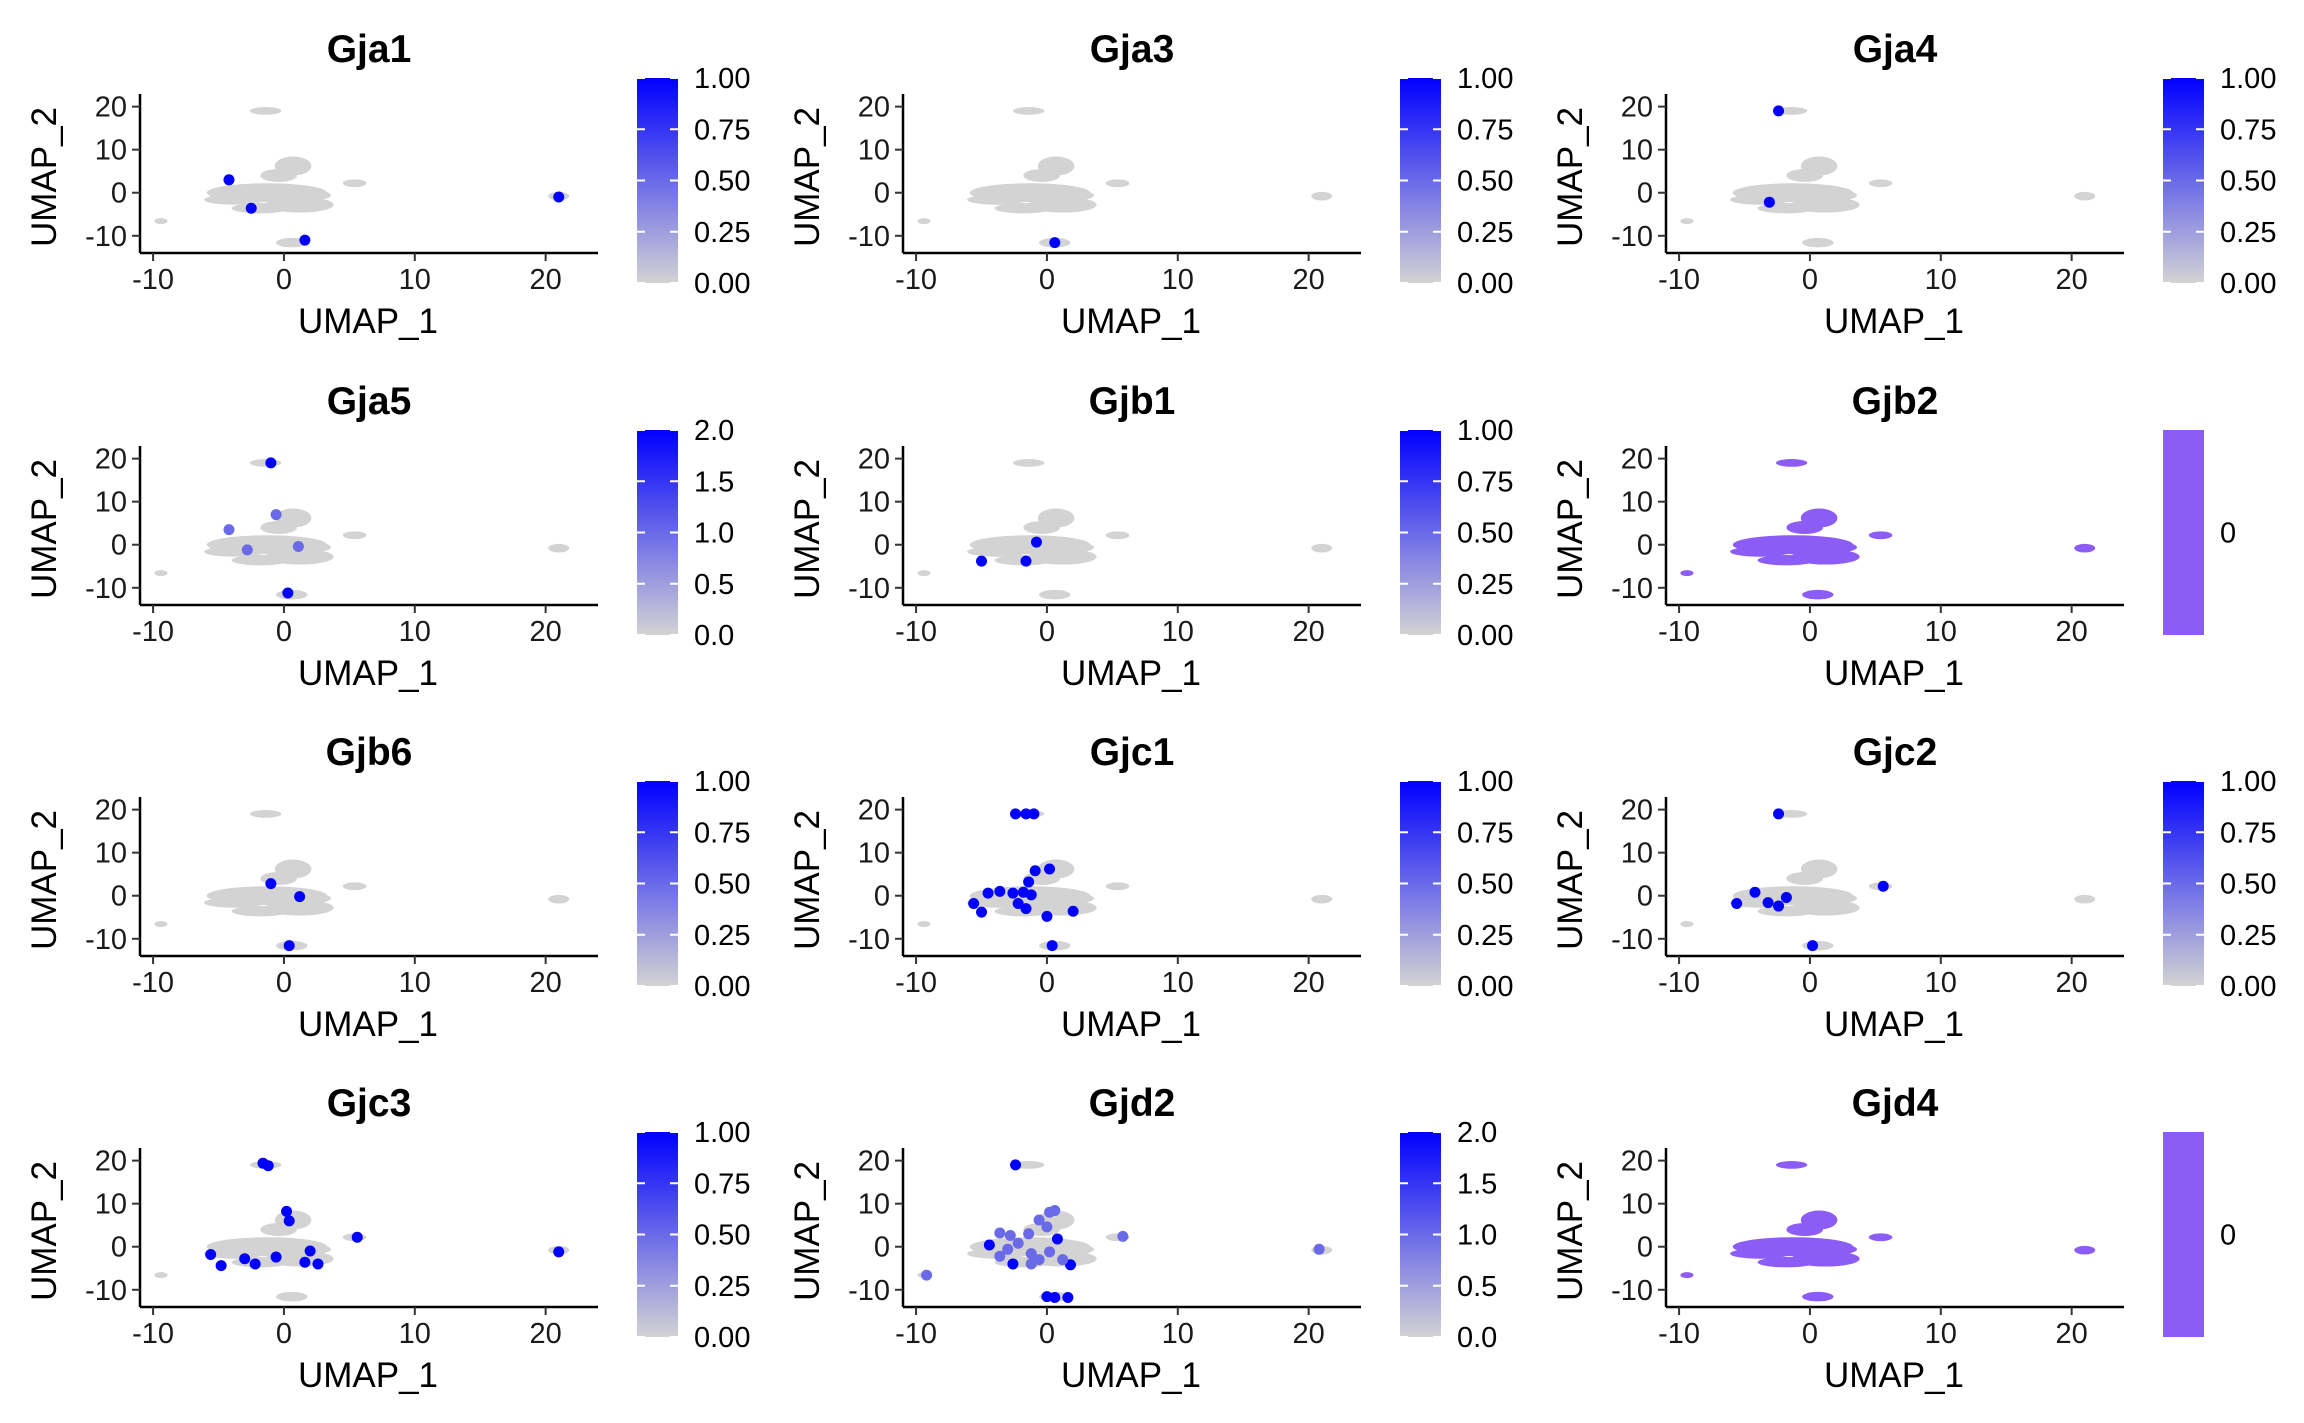 The width and height of the screenshot is (2304, 1423). Describe the element at coordinates (1893, 1238) in the screenshot. I see `panel-gjd4: Gjd4 -10 0 10 20 -10 0 10 20 UMAP_1 UMAP_2 0` at that location.